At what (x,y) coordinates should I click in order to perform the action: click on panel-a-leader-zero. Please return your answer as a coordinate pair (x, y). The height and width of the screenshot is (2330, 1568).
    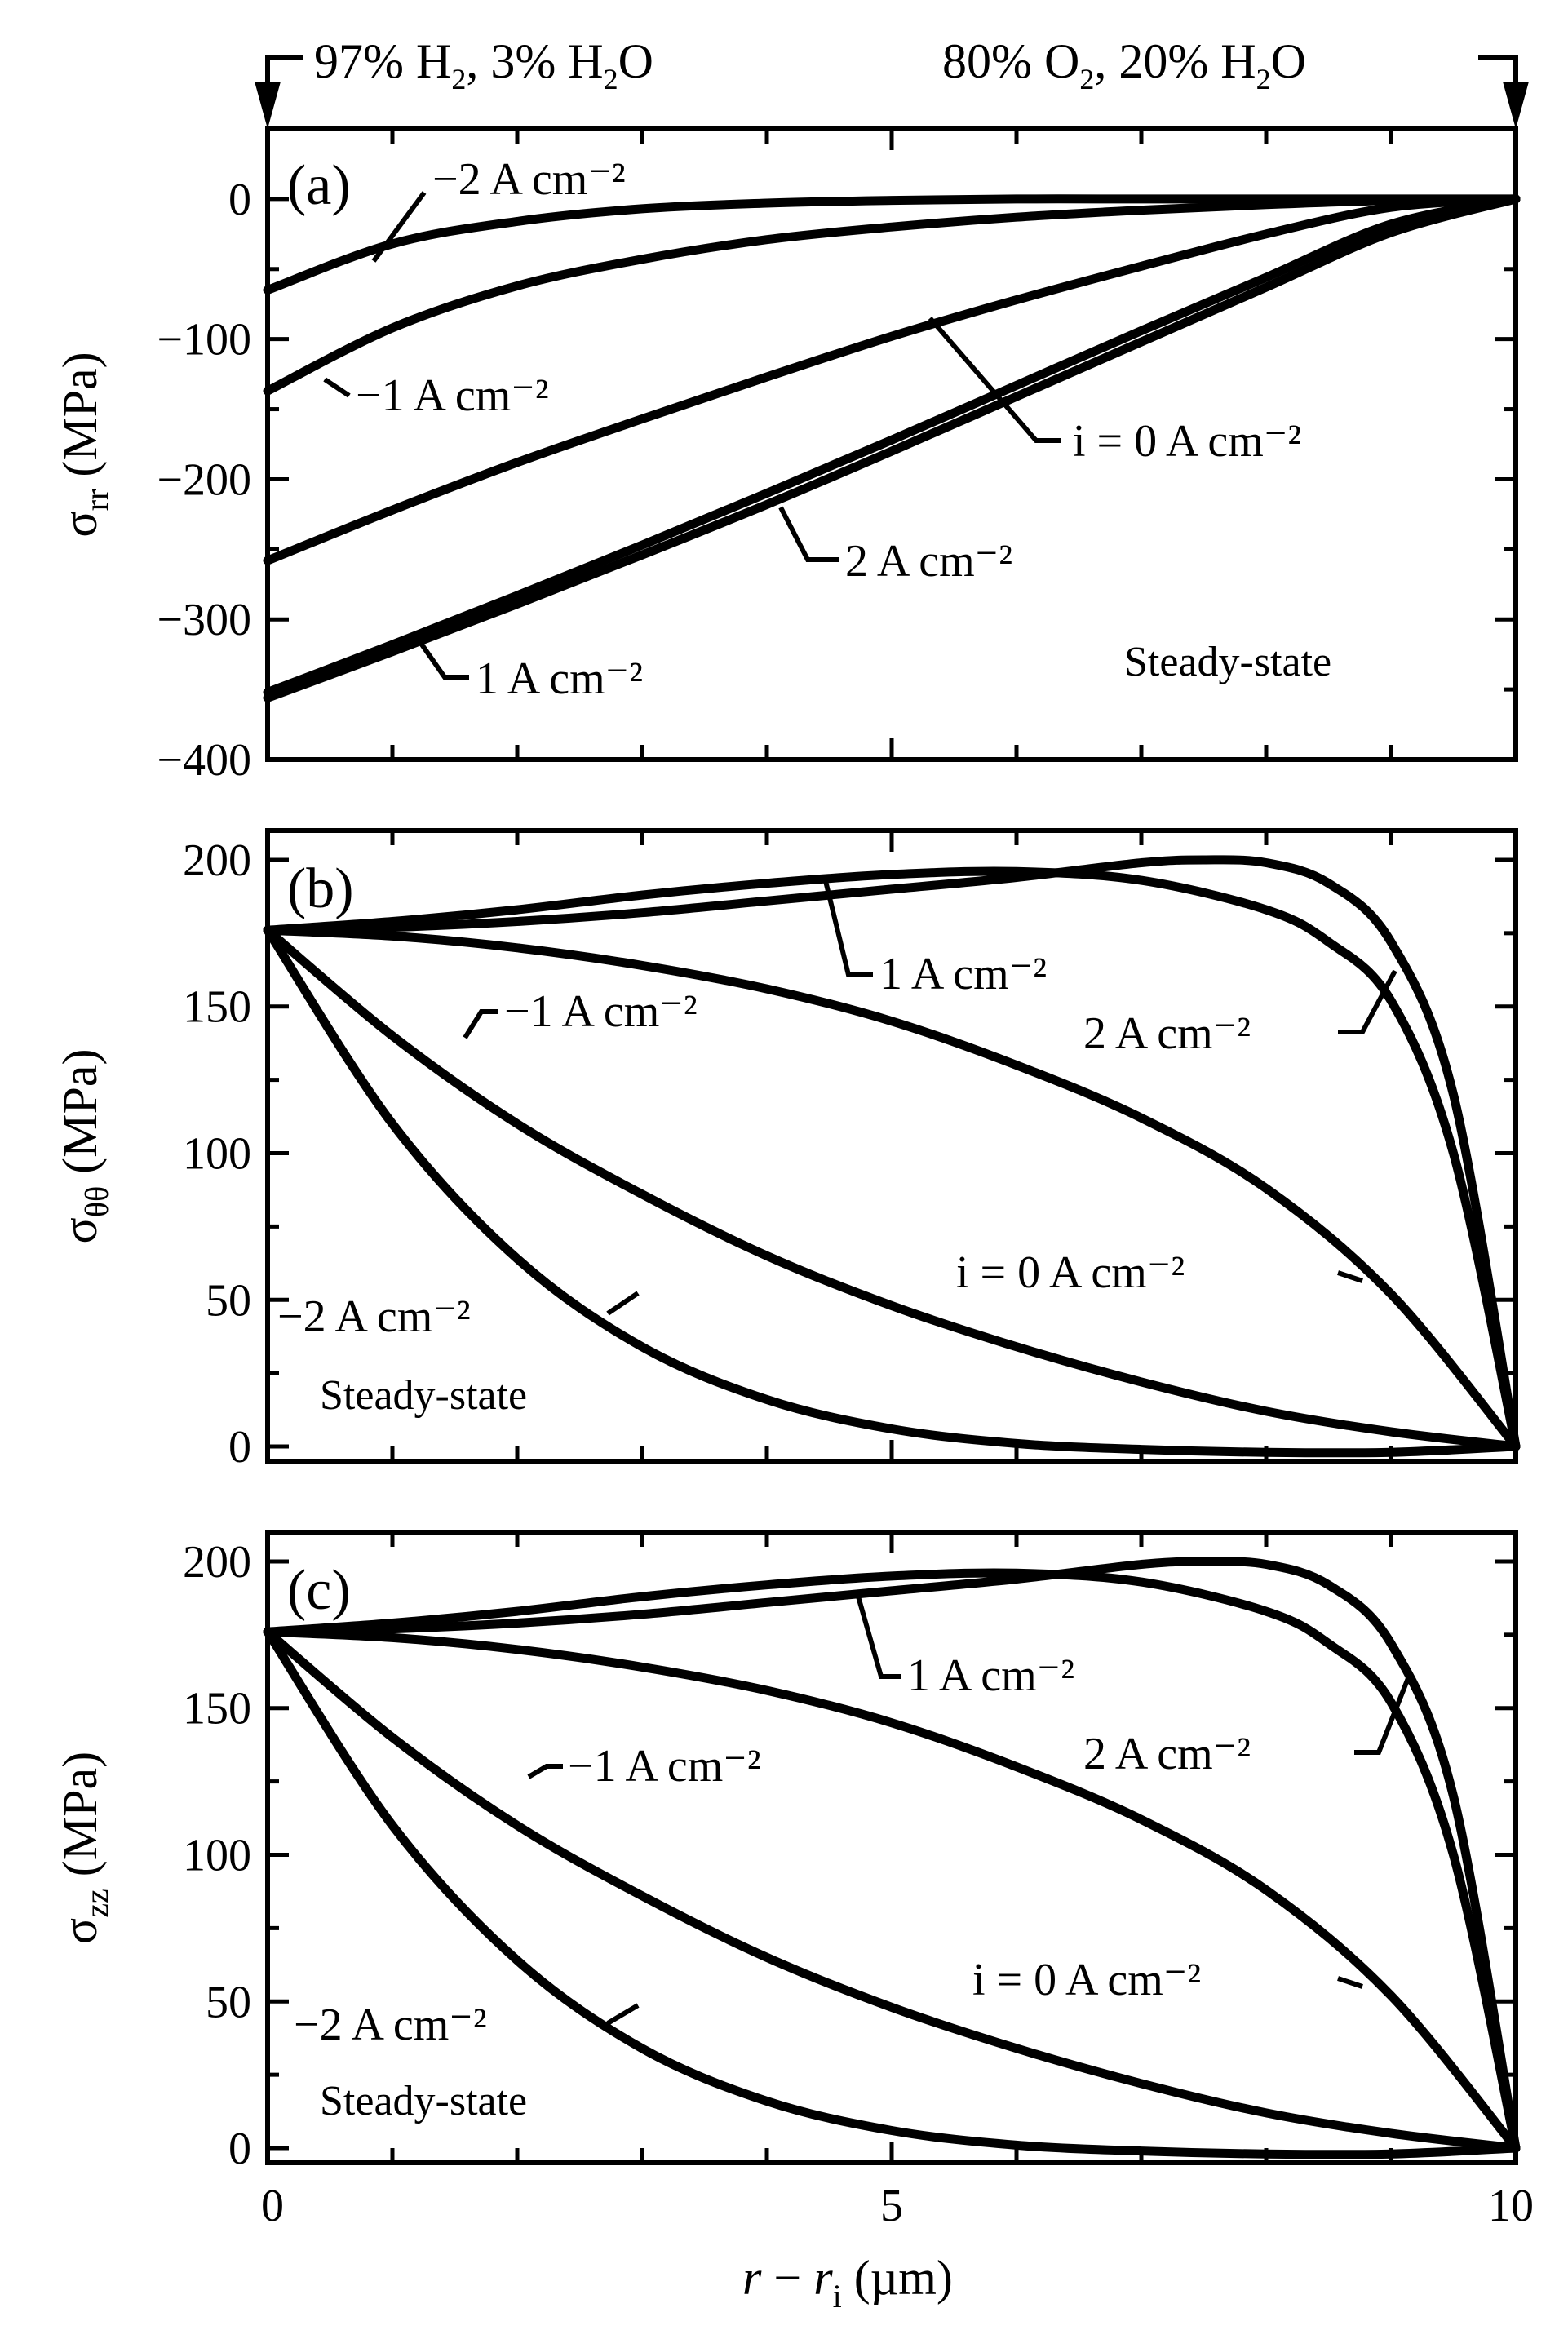
    Looking at the image, I should click on (994, 380).